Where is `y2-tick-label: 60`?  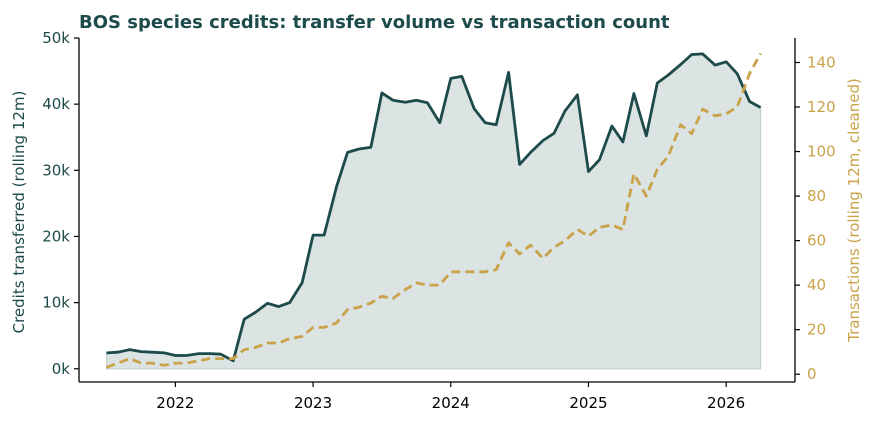
y2-tick-label: 60 is located at coordinates (816, 241).